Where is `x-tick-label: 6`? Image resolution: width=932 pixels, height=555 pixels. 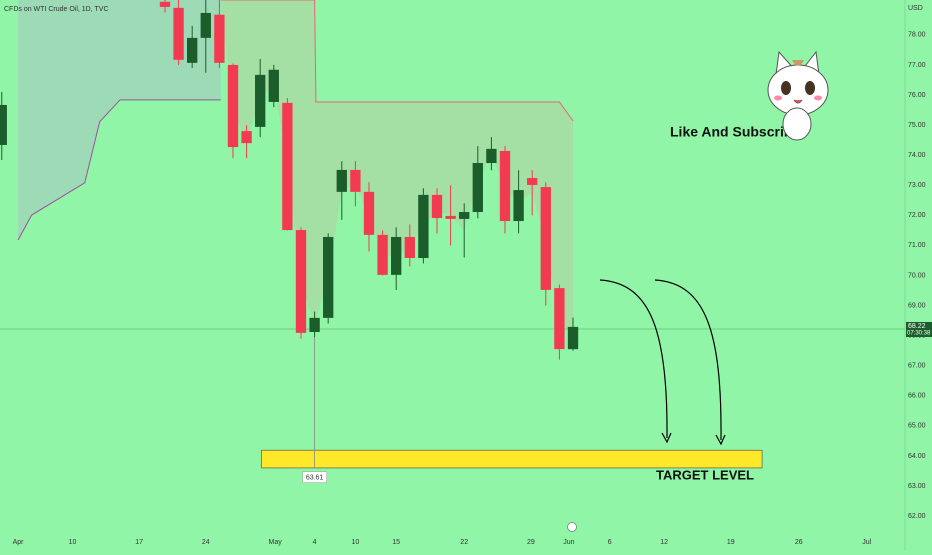
x-tick-label: 6 is located at coordinates (610, 542).